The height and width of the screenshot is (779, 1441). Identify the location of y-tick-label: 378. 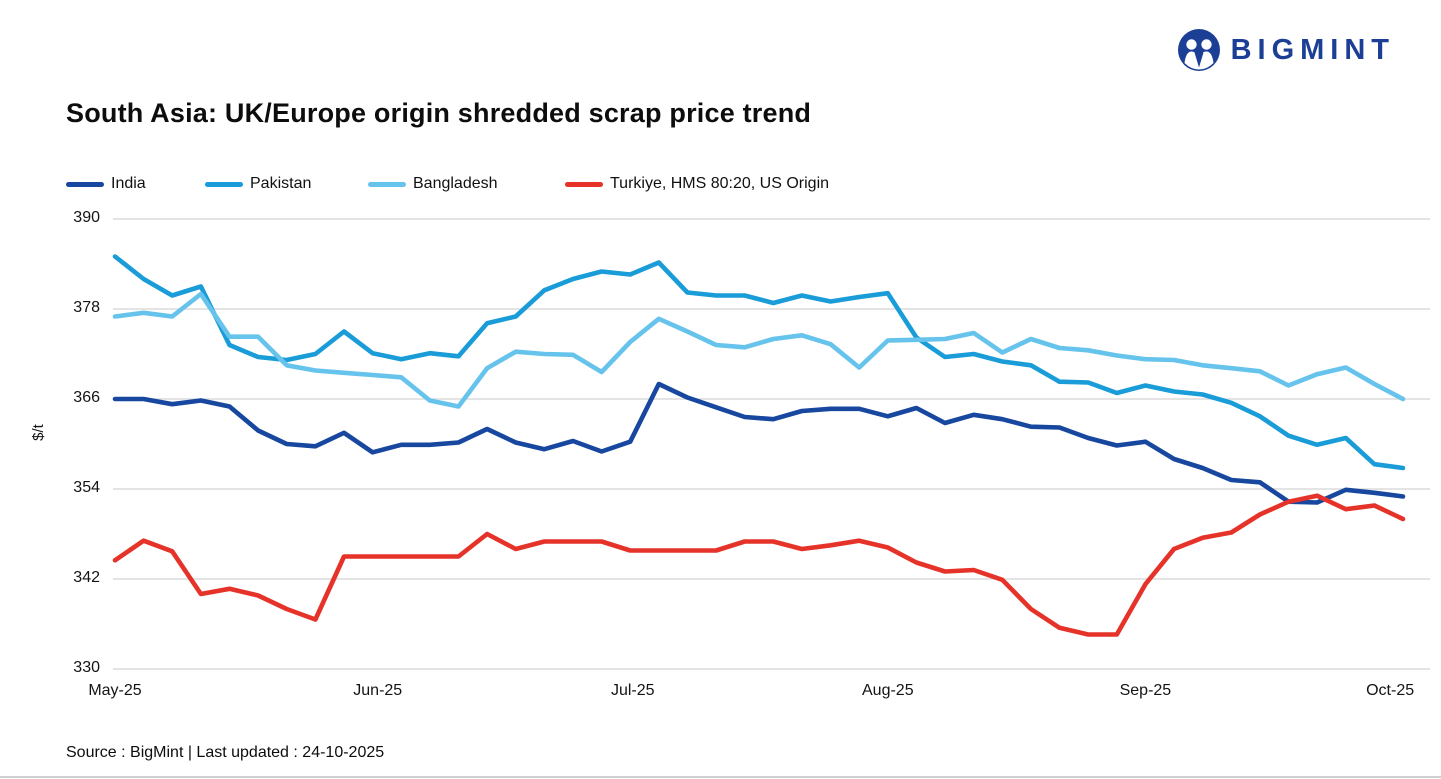
(86, 307).